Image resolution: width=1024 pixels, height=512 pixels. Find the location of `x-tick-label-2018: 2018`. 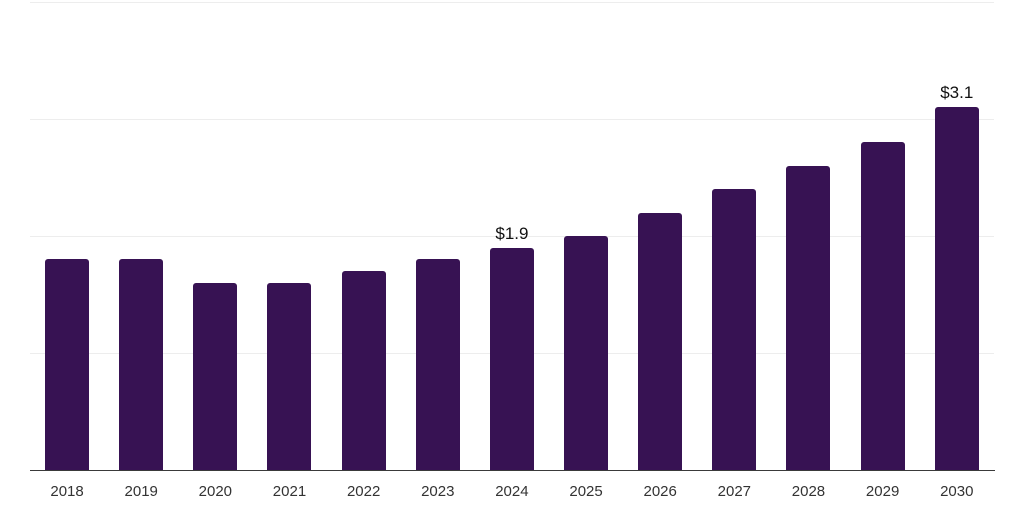

x-tick-label-2018: 2018 is located at coordinates (67, 491).